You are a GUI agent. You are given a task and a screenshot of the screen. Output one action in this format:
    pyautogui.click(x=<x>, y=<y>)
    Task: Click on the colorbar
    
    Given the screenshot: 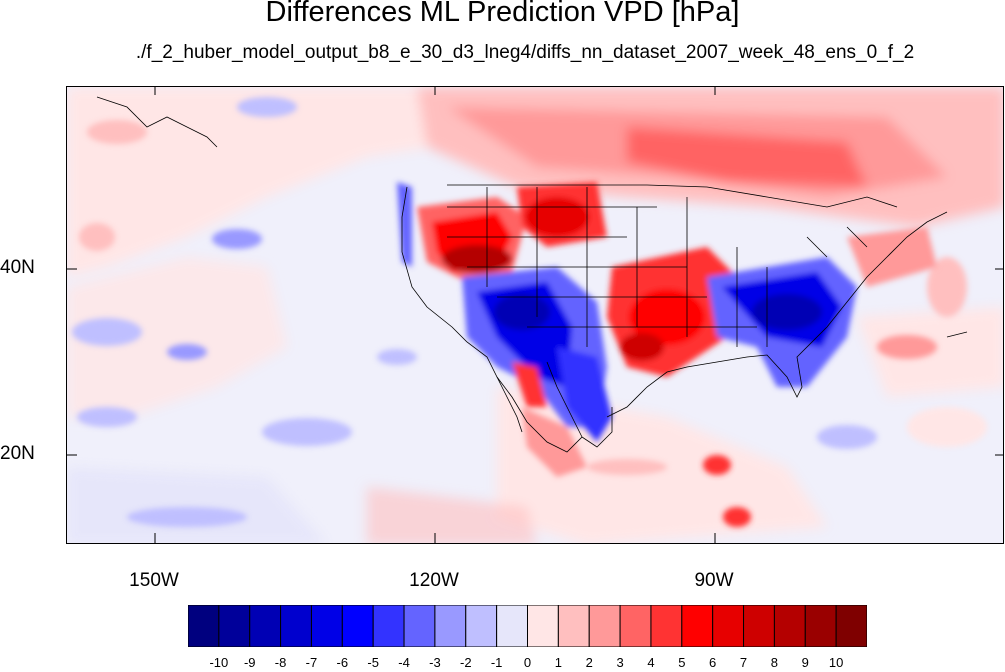 What is the action you would take?
    pyautogui.click(x=527, y=626)
    